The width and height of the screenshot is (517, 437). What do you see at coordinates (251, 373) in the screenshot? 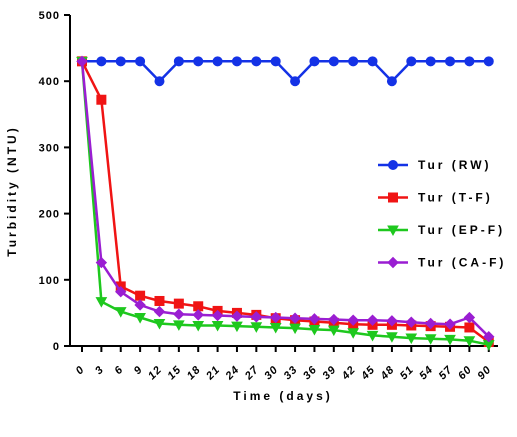
I see `x-tick-label: 27` at bounding box center [251, 373].